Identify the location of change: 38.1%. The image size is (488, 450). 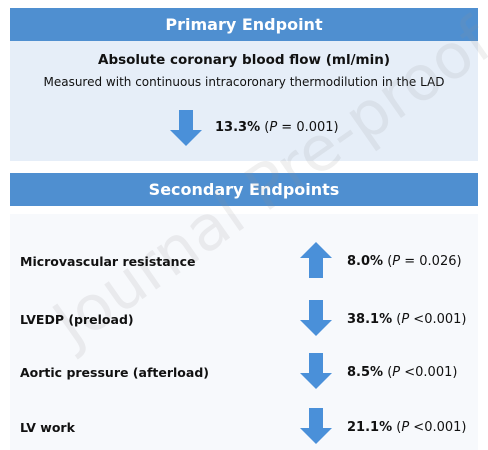
(370, 319).